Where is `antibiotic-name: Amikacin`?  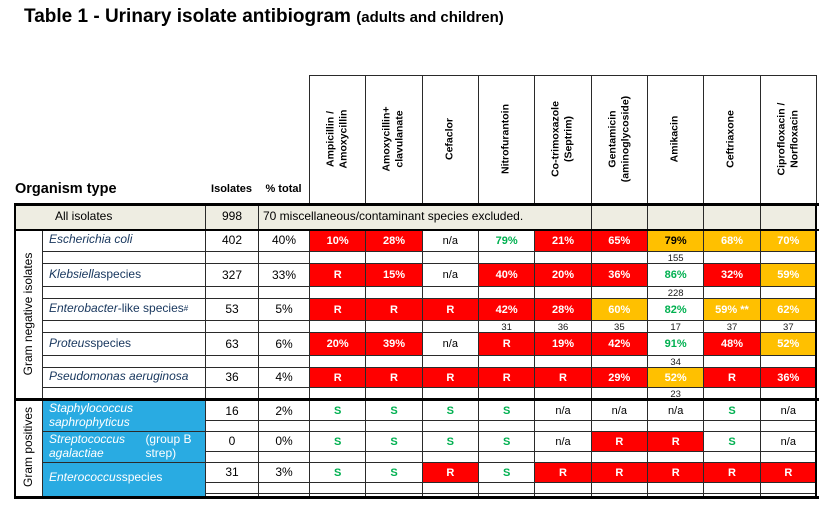
antibiotic-name: Amikacin is located at coordinates (674, 139).